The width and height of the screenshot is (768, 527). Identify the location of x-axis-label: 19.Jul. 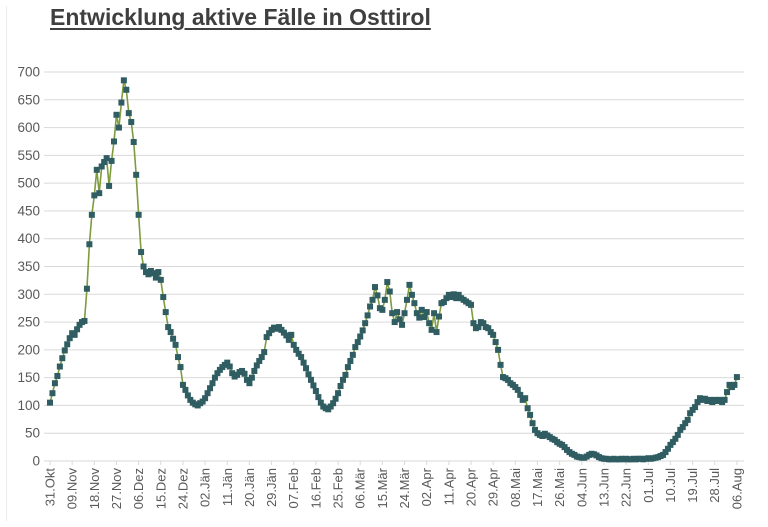
(692, 485).